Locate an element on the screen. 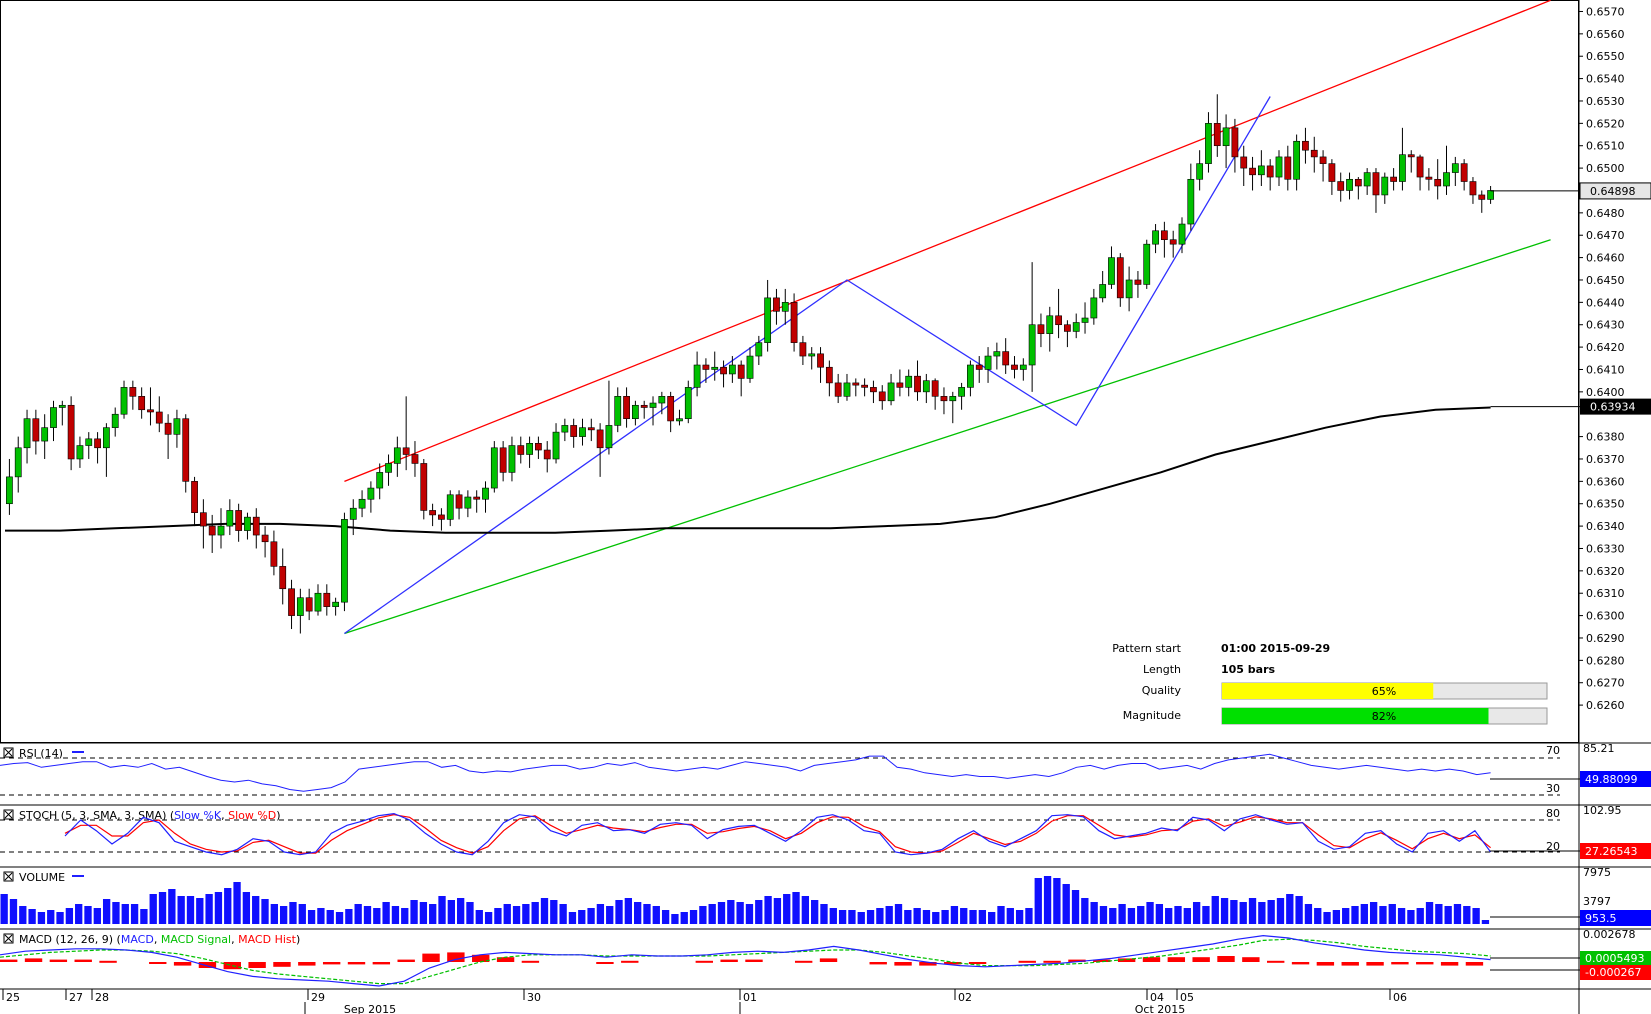  macd-path is located at coordinates (745, 960).